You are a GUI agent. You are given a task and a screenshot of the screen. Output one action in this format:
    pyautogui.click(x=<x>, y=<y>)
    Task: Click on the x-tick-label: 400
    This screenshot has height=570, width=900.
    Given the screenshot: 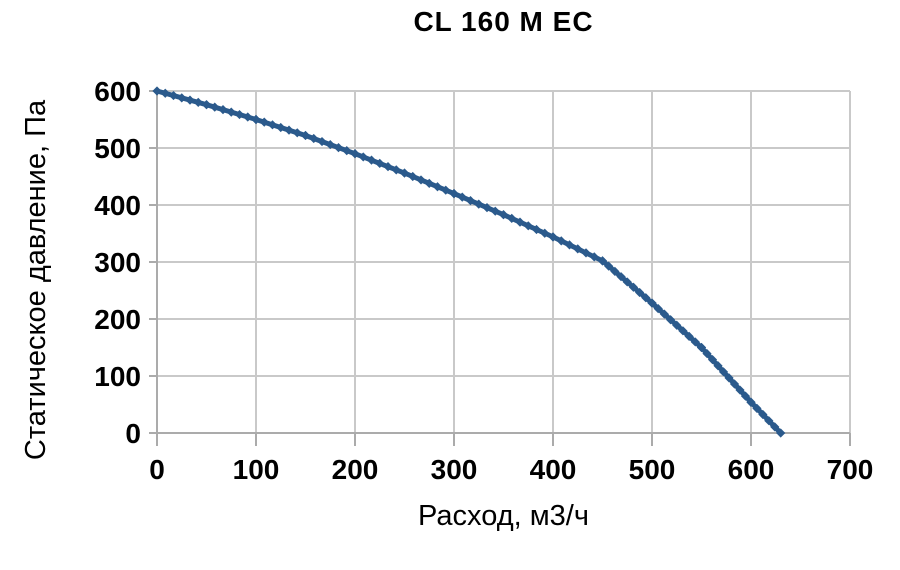 What is the action you would take?
    pyautogui.click(x=553, y=469)
    